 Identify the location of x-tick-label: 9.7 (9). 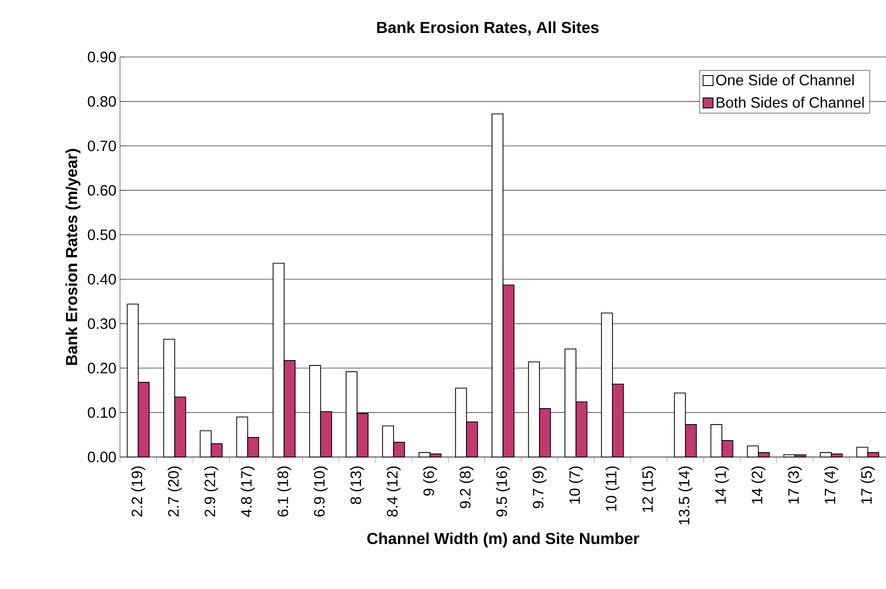
(539, 487).